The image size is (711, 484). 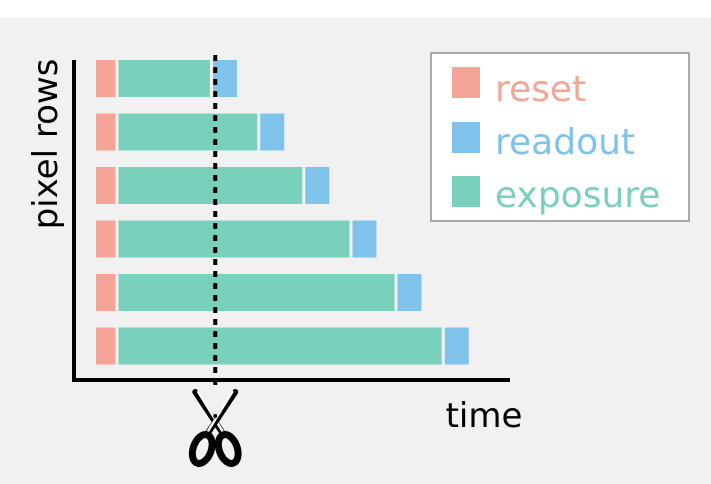 I want to click on legend-swatch-readout, so click(x=466, y=137).